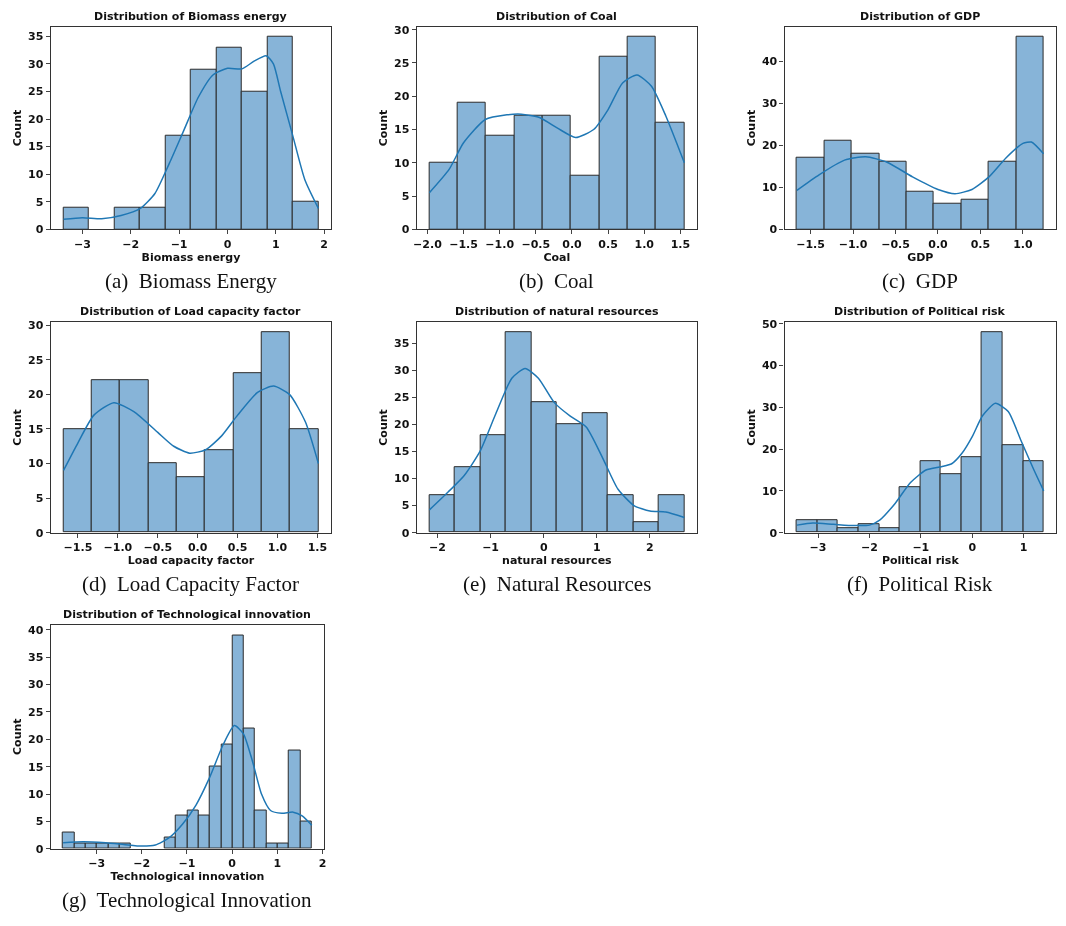 This screenshot has width=1066, height=926. I want to click on x-axis-title: Load capacity factor, so click(191, 560).